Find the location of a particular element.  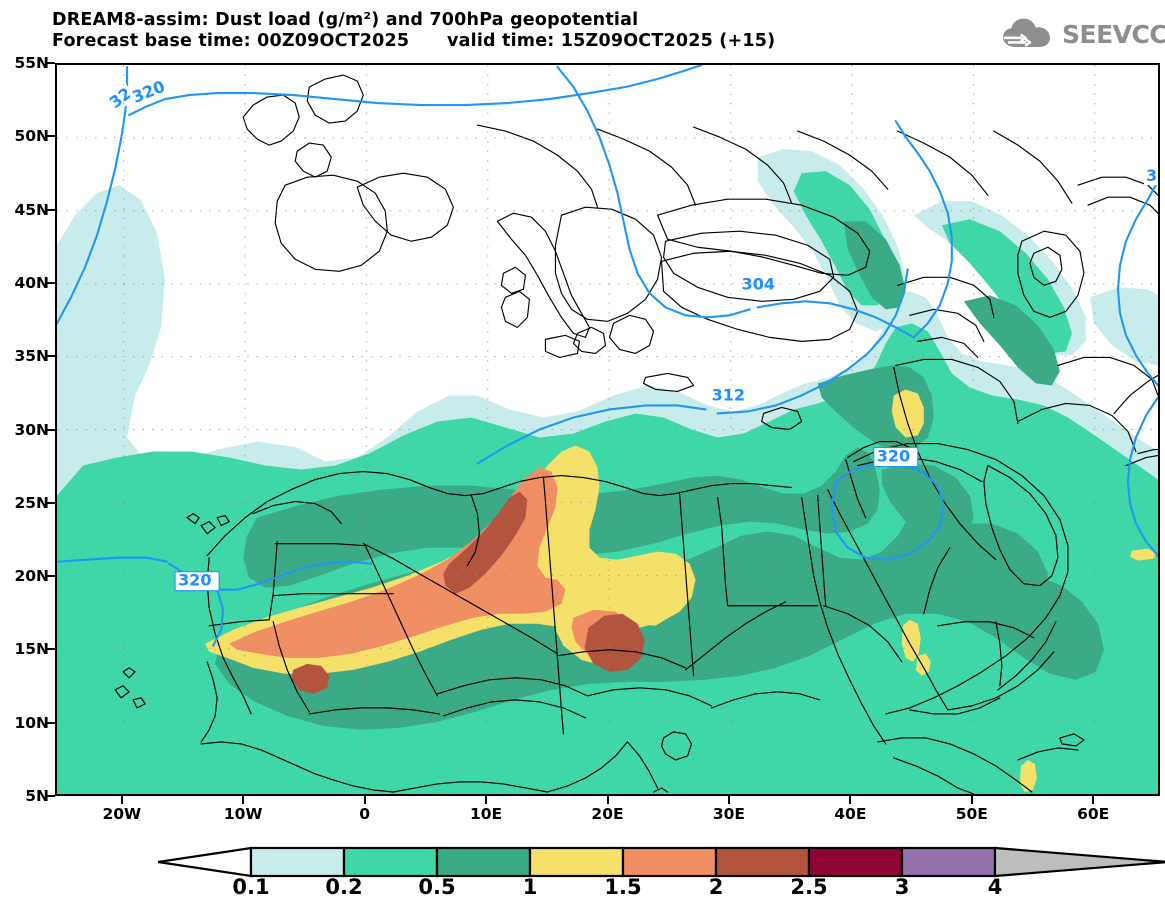

svg-text: 3 is located at coordinates (1151, 175).